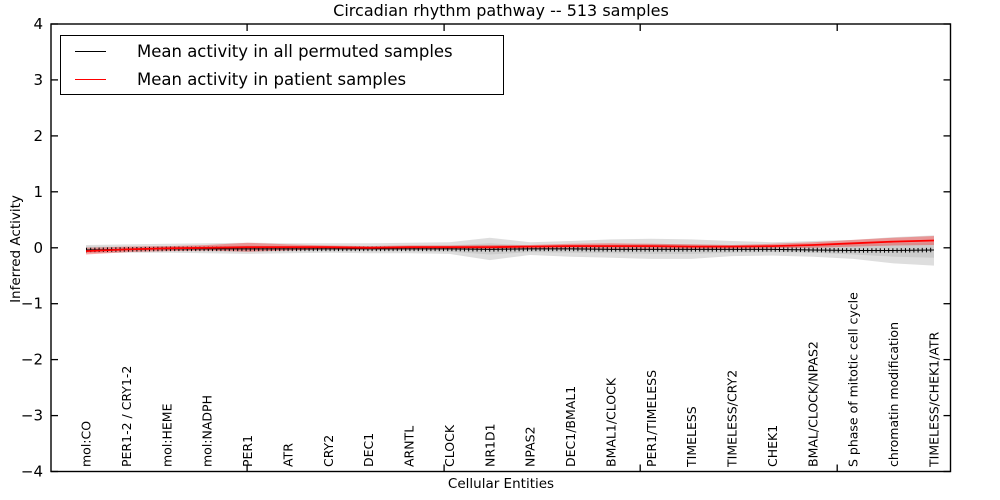 The height and width of the screenshot is (500, 1000). I want to click on x-category-label: chromatin modification, so click(893, 394).